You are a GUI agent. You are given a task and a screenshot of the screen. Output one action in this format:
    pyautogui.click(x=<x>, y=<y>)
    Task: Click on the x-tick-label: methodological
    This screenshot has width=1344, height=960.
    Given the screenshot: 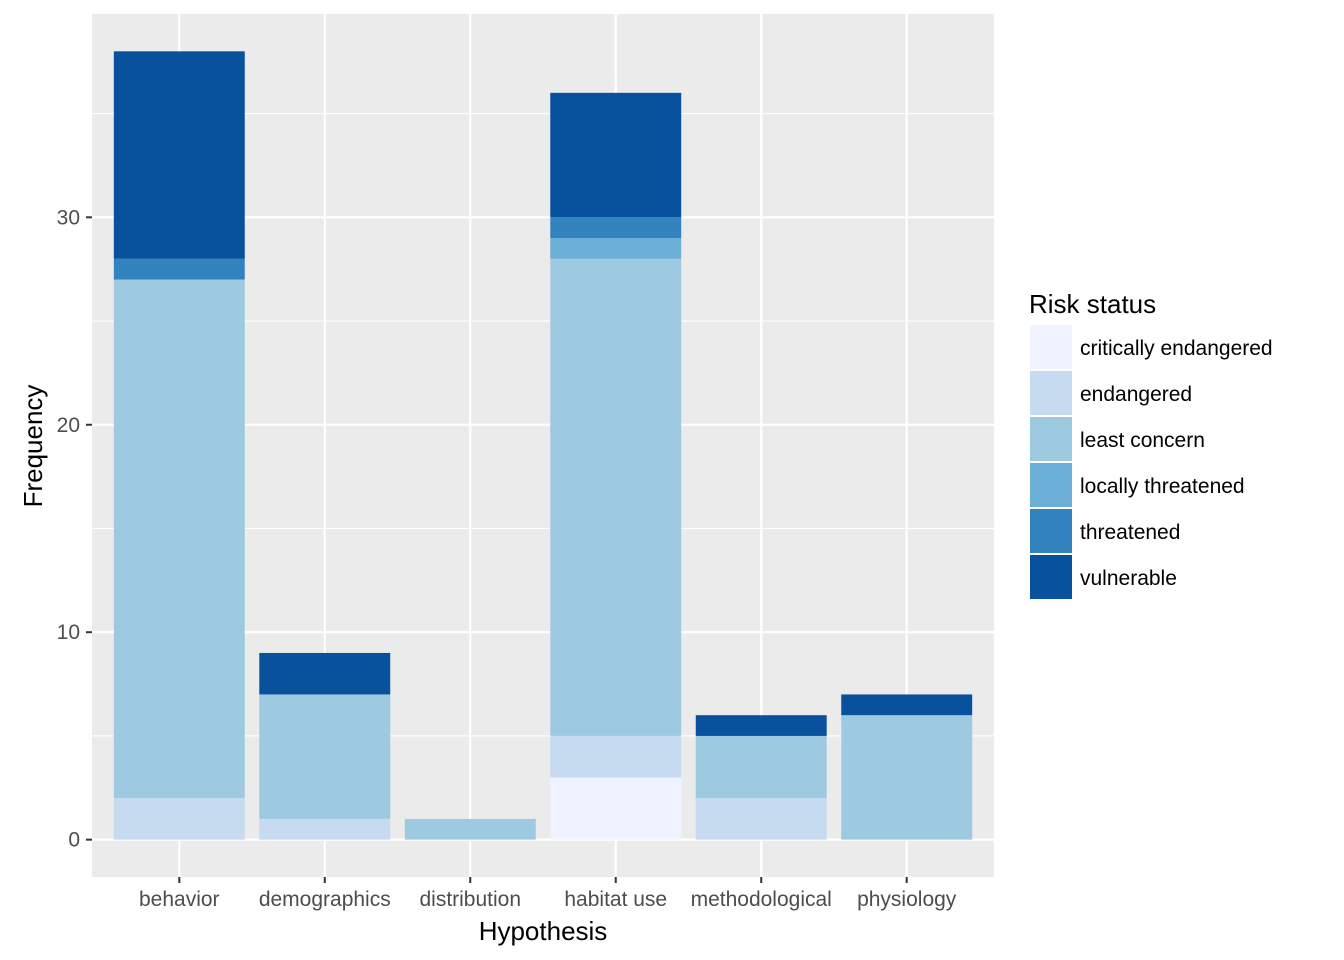 What is the action you would take?
    pyautogui.click(x=761, y=899)
    